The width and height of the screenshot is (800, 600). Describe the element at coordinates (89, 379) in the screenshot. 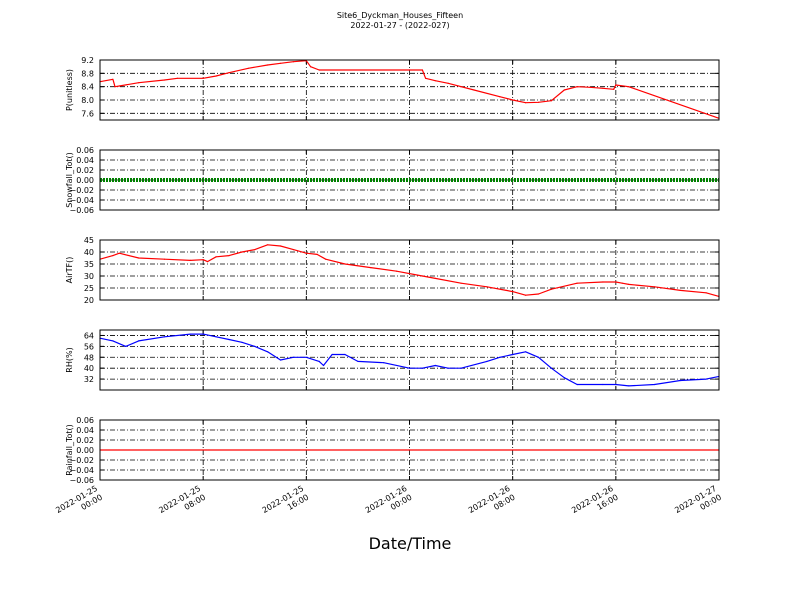

I see `y-tick-label: 32` at that location.